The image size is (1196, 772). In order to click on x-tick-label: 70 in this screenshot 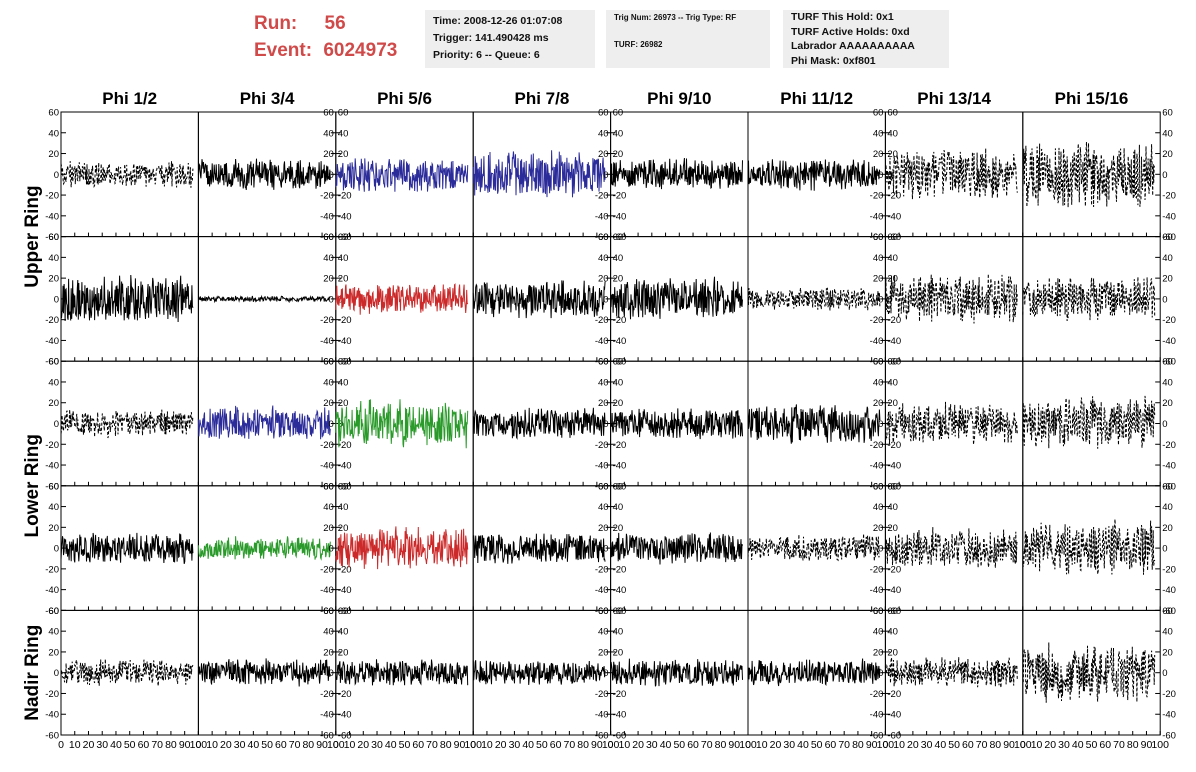, I will do `click(432, 745)`.